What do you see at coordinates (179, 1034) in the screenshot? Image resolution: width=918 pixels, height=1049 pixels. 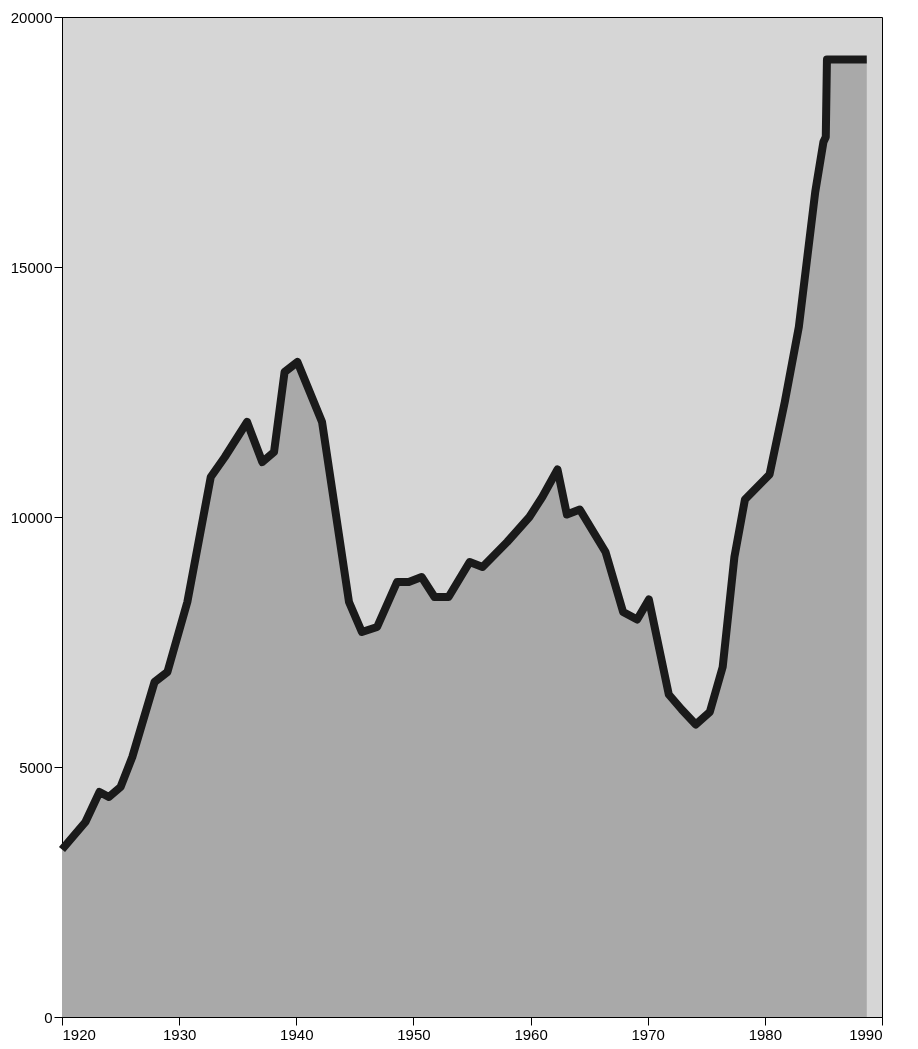 I see `x-tick-label: 1930` at bounding box center [179, 1034].